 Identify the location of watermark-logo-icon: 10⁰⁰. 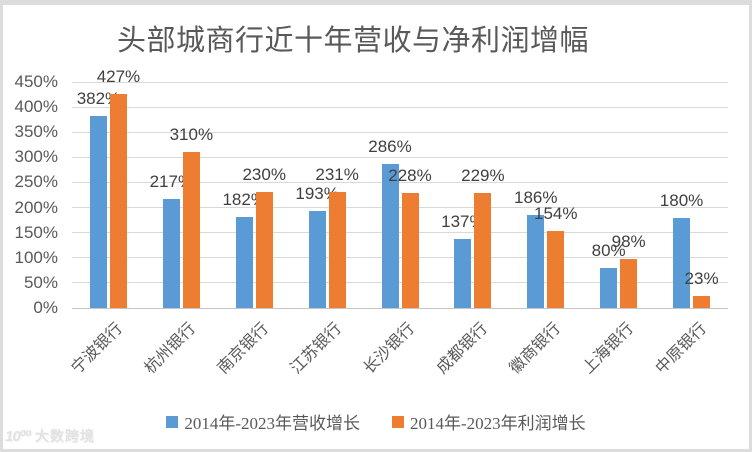
(18, 436).